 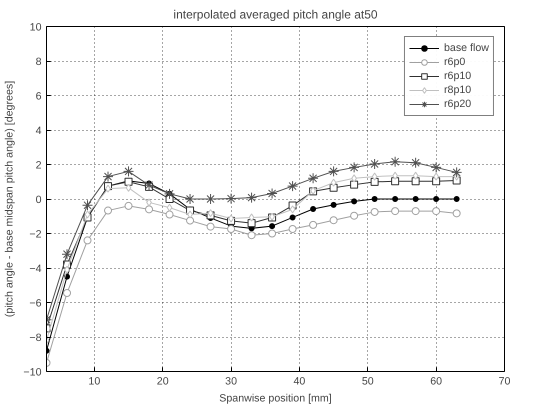 What do you see at coordinates (504, 382) in the screenshot?
I see `x-tick-label: 70` at bounding box center [504, 382].